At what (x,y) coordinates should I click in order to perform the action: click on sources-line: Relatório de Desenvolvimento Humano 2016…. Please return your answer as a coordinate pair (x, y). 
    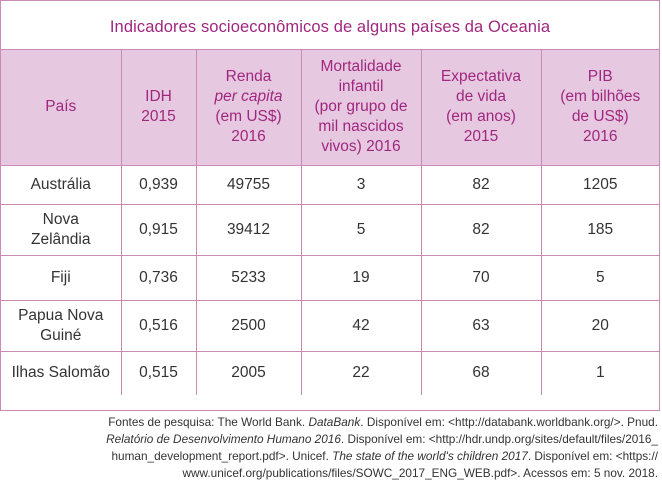
    Looking at the image, I should click on (382, 439).